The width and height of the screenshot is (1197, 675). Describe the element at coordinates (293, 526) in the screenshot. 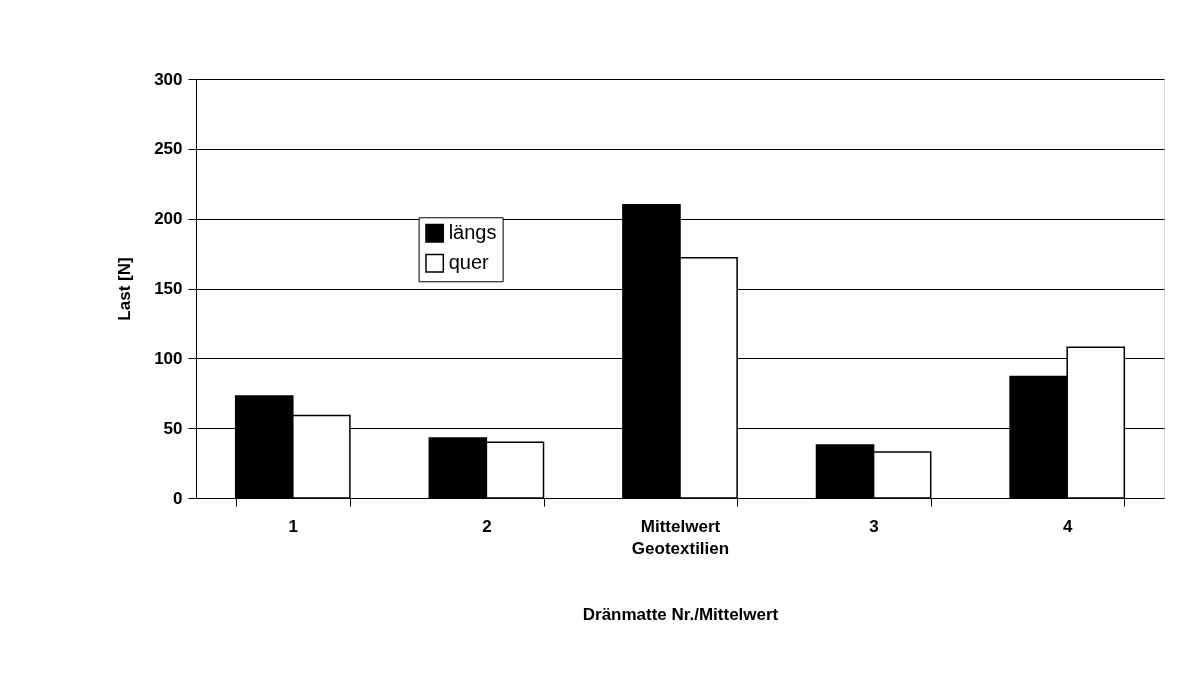

I see `x-tick-label: 1` at that location.